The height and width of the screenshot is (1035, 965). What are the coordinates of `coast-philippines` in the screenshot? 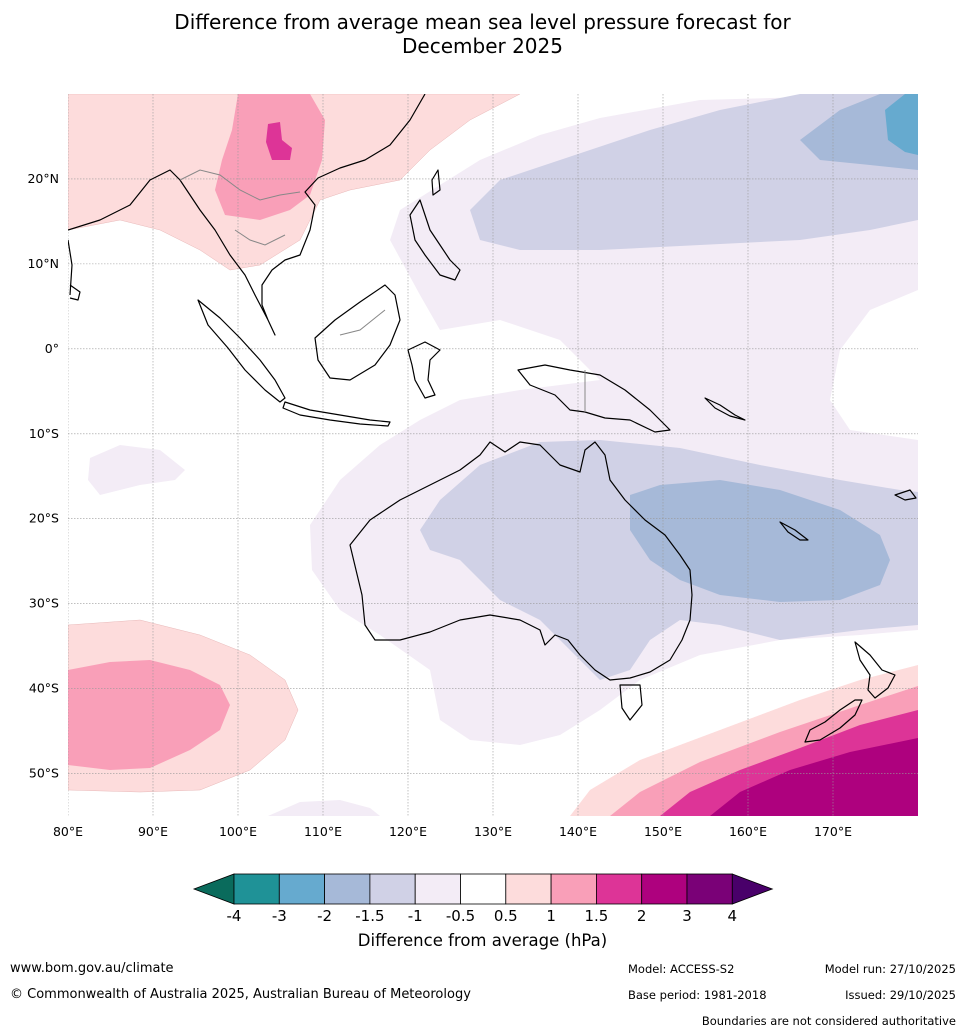 It's located at (435, 240).